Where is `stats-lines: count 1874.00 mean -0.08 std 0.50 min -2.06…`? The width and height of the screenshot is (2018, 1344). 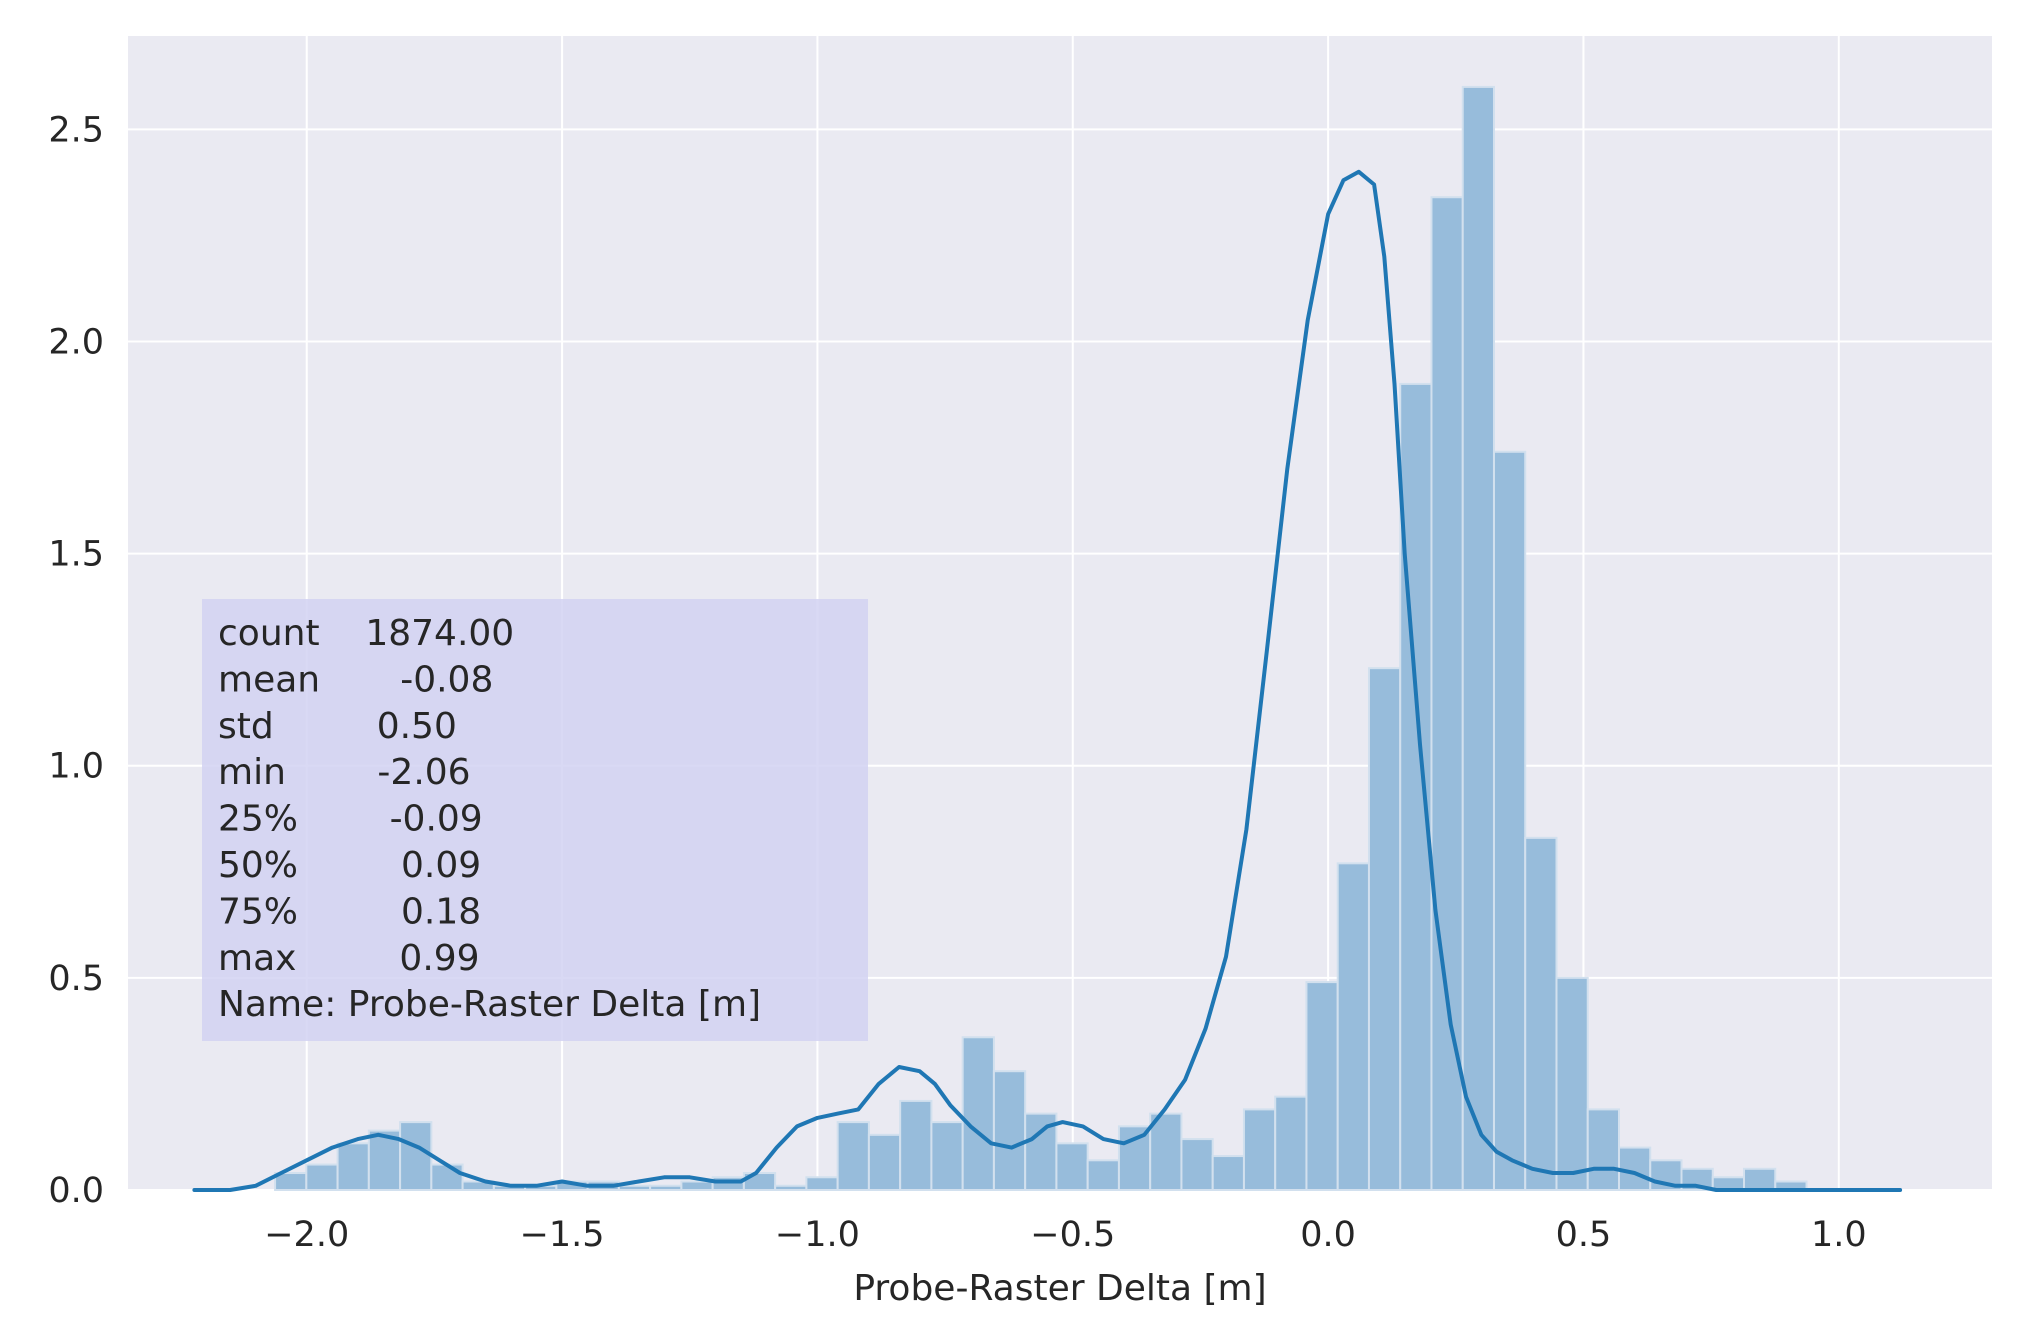 stats-lines: count 1874.00 mean -0.08 std 0.50 min -2.06… is located at coordinates (489, 819).